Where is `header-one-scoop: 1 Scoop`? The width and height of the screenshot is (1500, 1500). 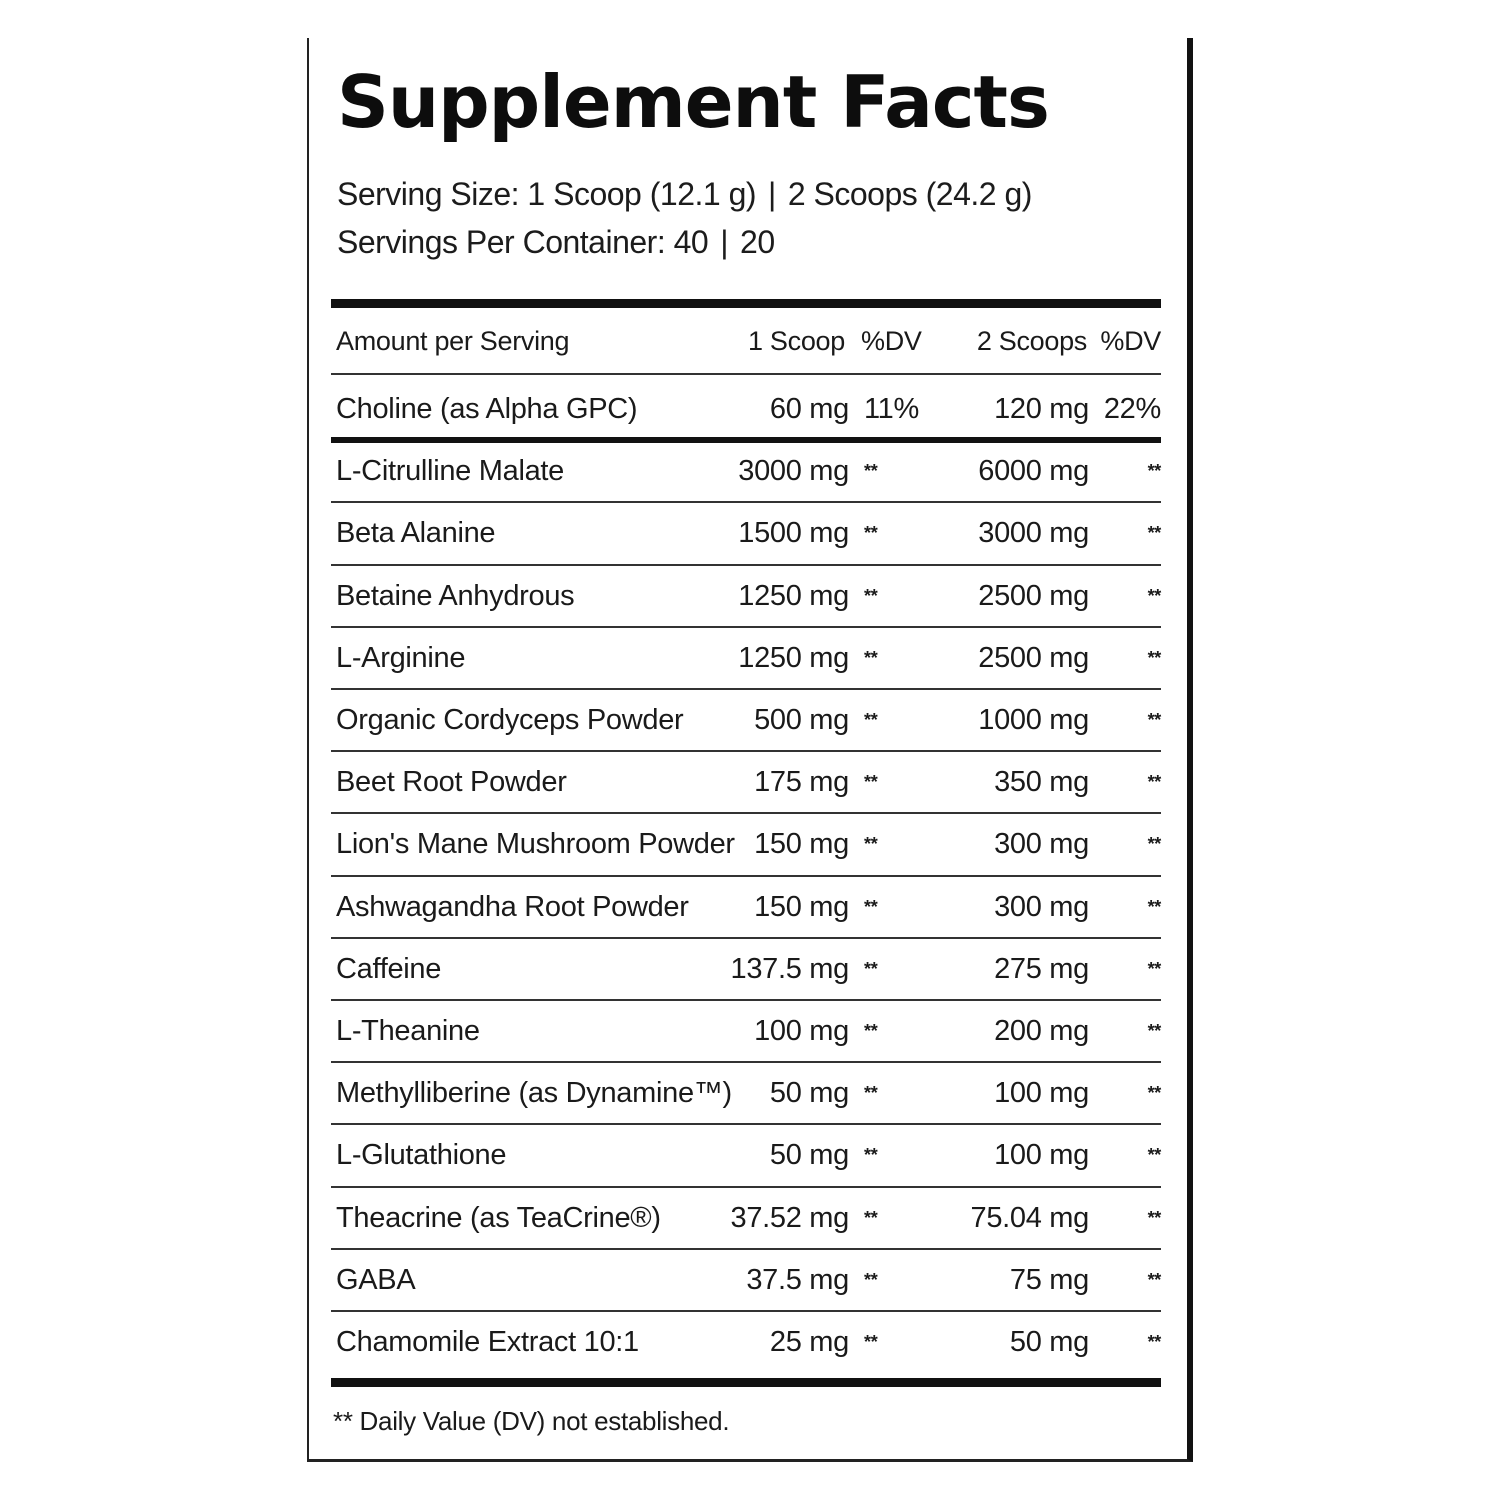
header-one-scoop: 1 Scoop is located at coordinates (796, 341).